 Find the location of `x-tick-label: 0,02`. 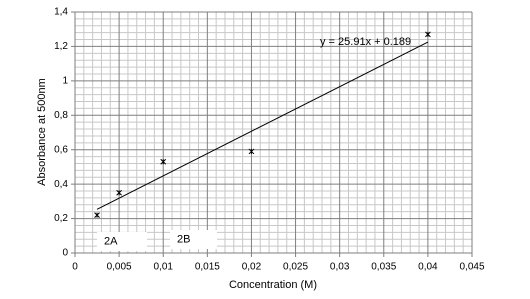

x-tick-label: 0,02 is located at coordinates (252, 267).